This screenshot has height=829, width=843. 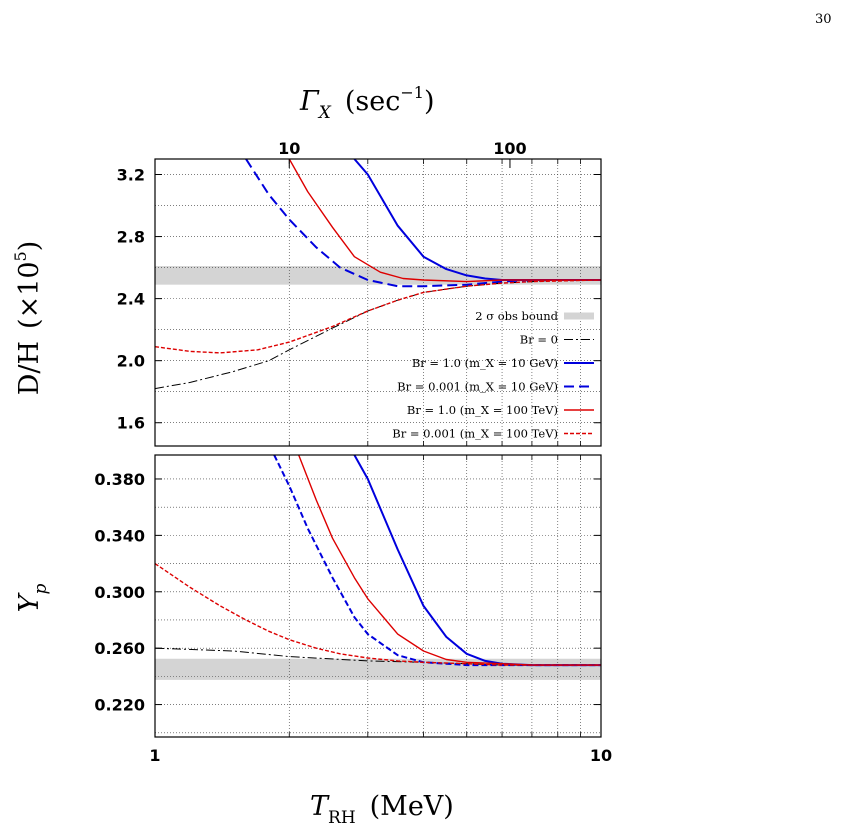 I want to click on legend-label: Br = 1.0 (m_X = 100 TeV), so click(x=482, y=410).